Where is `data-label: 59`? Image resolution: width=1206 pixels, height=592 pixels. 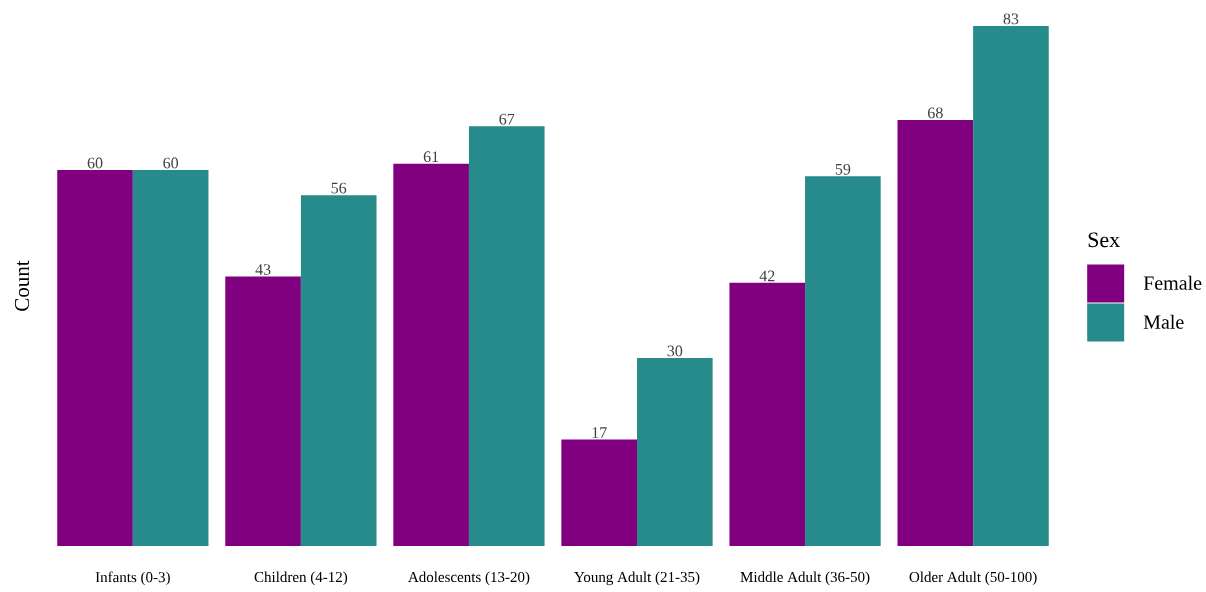 data-label: 59 is located at coordinates (843, 169).